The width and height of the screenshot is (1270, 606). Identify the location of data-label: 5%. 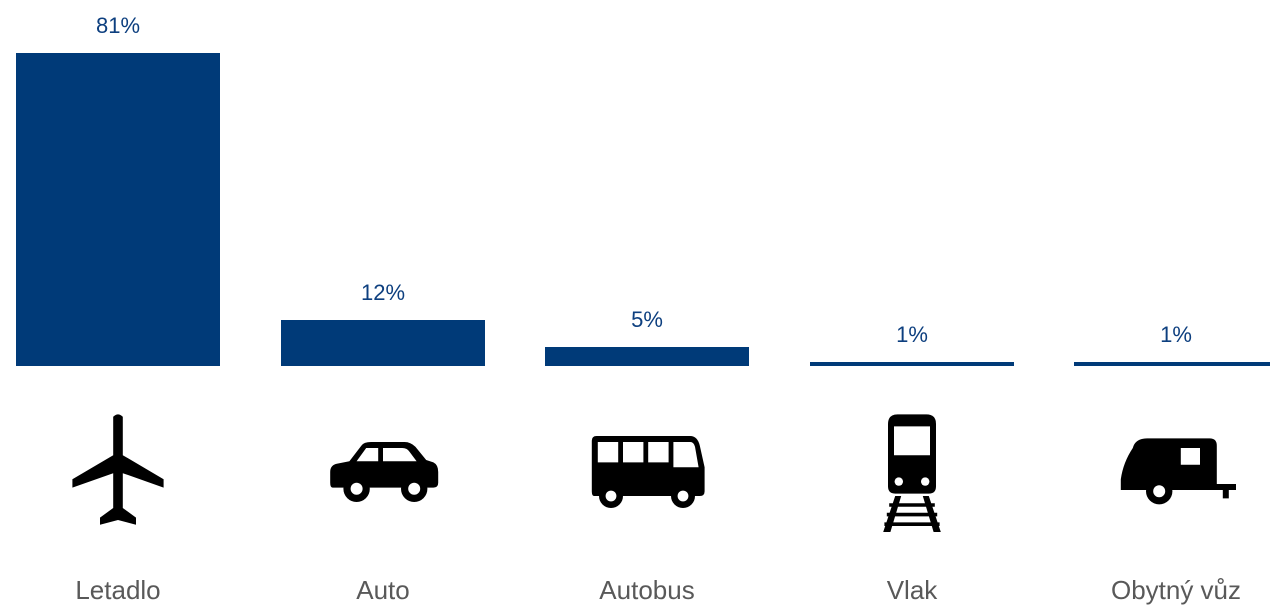
(647, 319).